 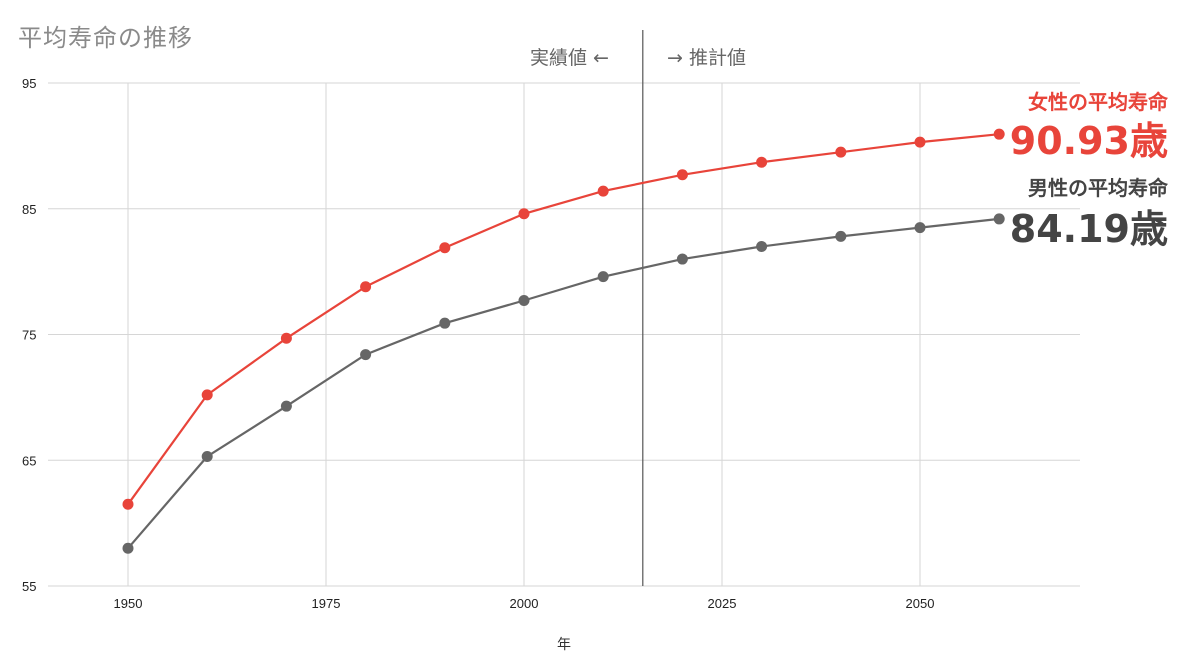 What do you see at coordinates (1098, 188) in the screenshot?
I see `male-legend-label: 男性の平均寿命` at bounding box center [1098, 188].